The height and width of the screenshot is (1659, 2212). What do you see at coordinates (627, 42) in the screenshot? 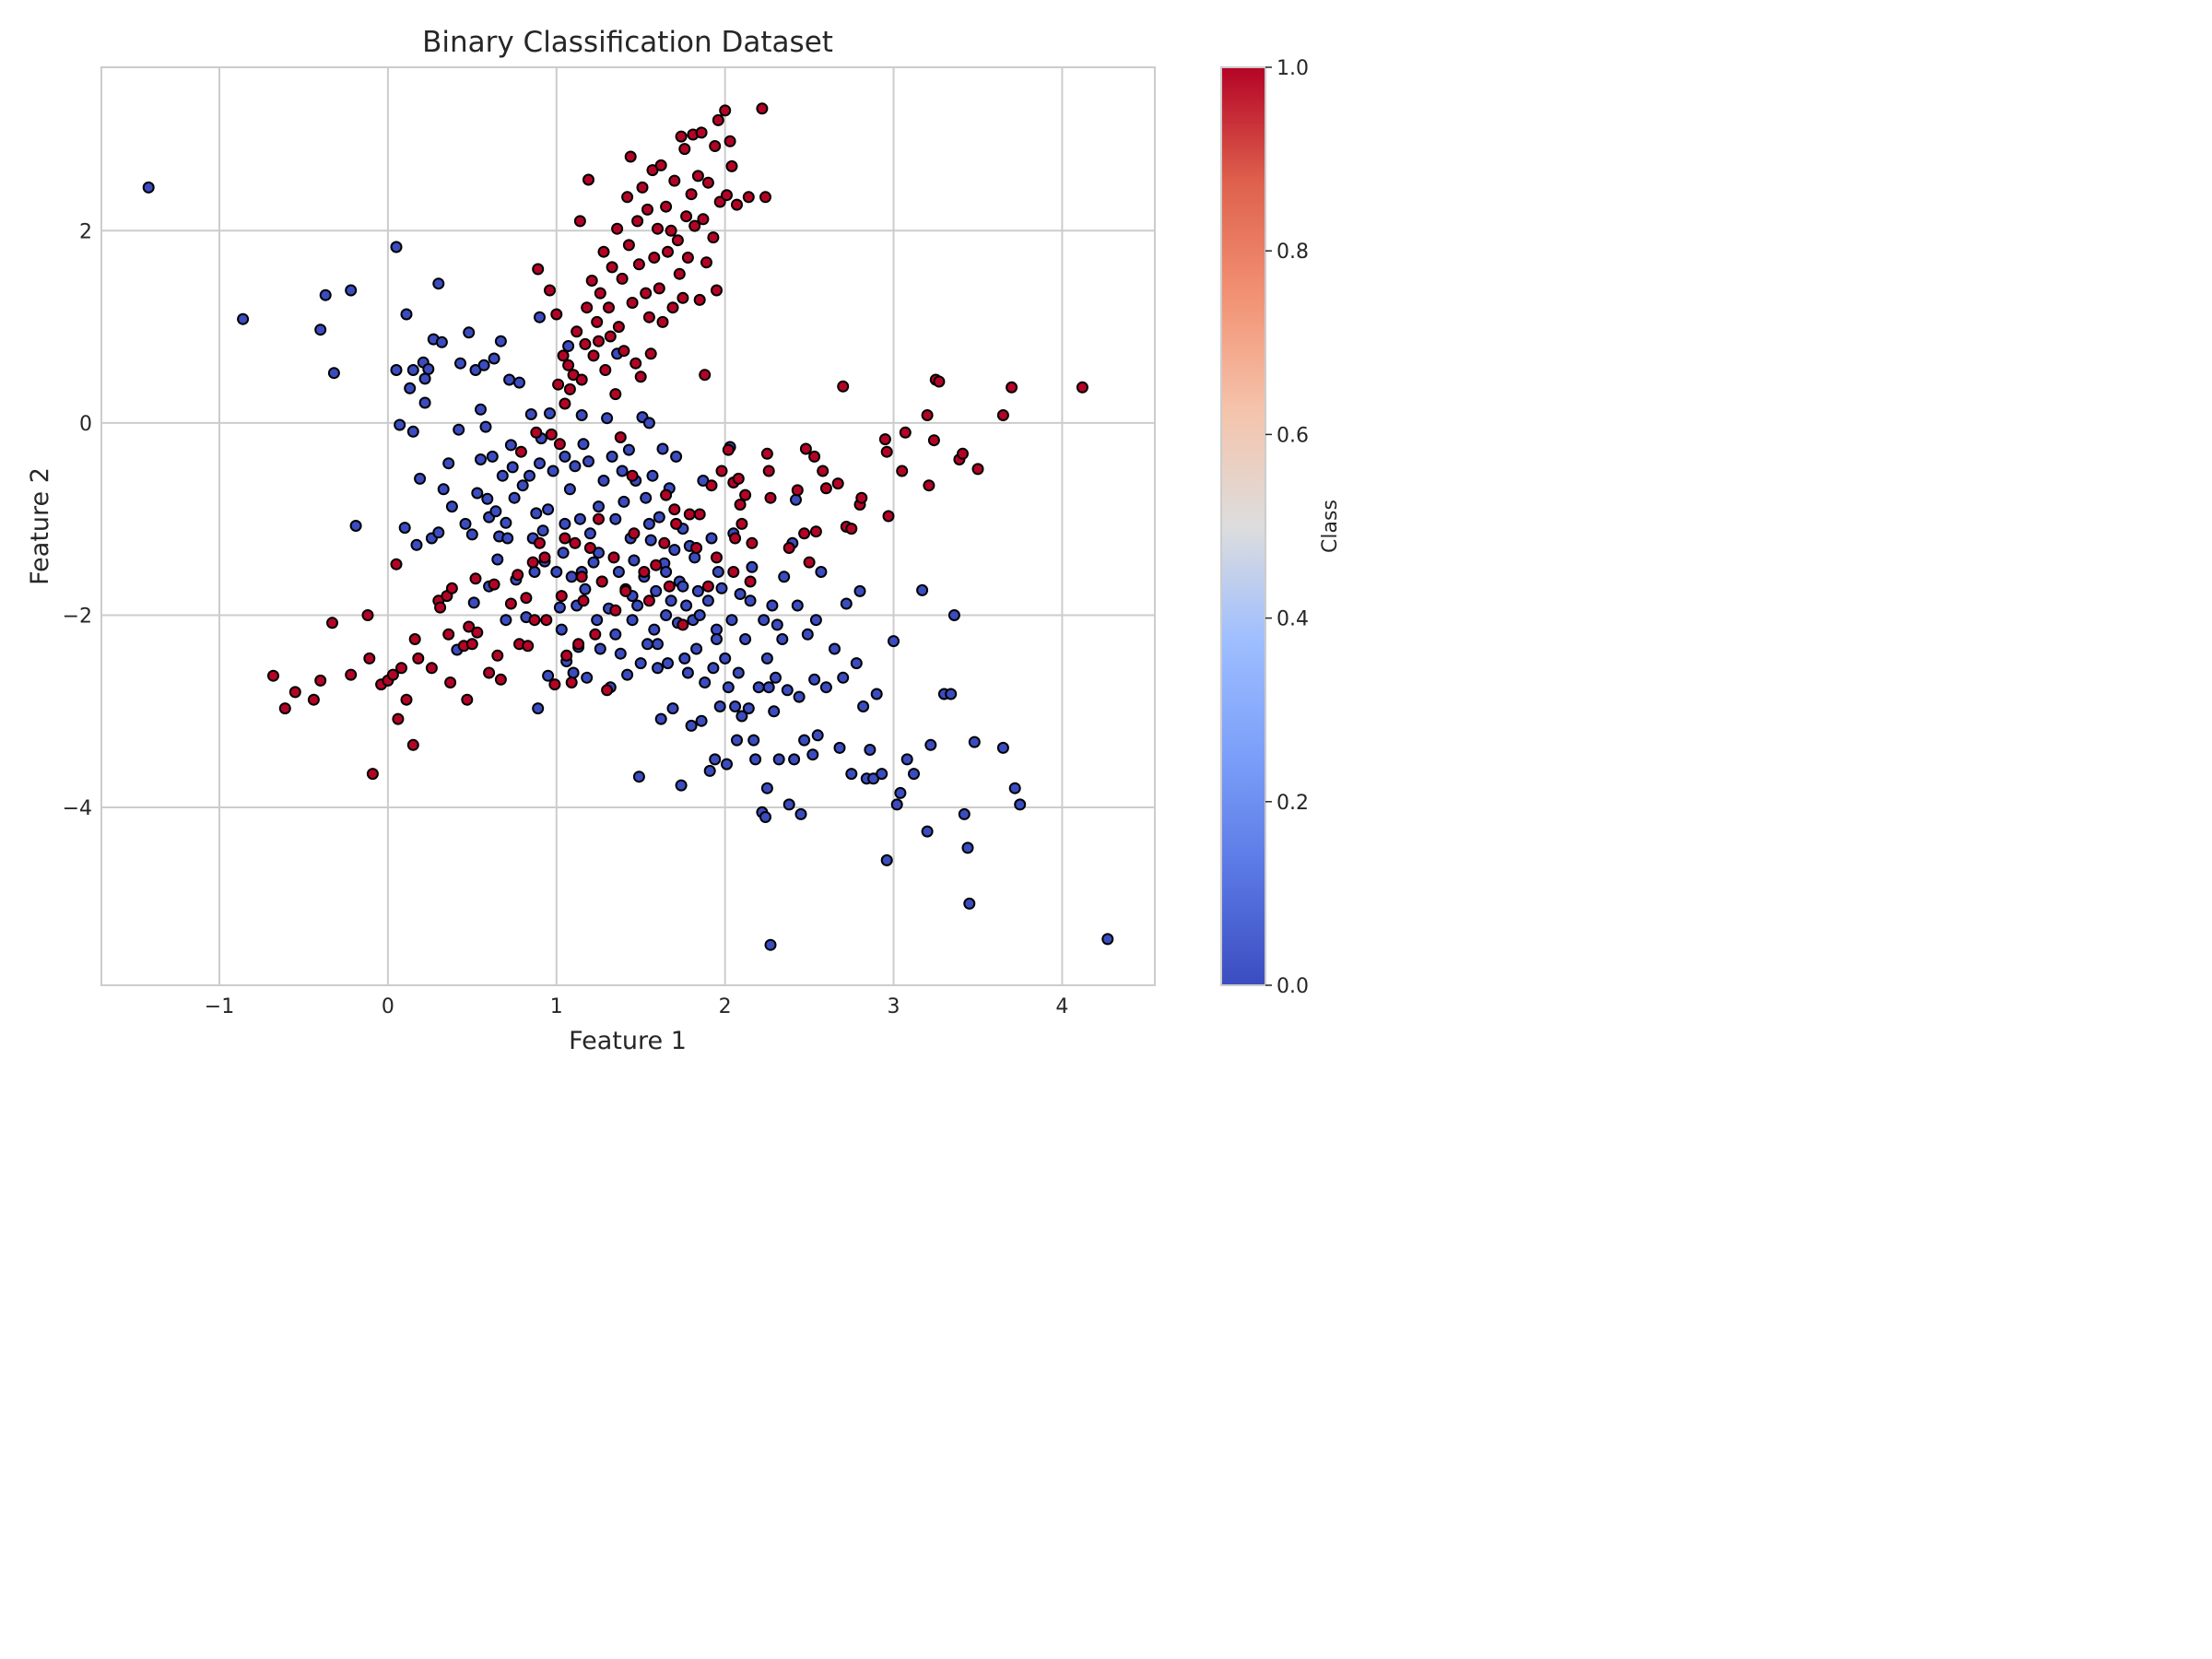
I see `chart-title: Binary Classification Dataset` at bounding box center [627, 42].